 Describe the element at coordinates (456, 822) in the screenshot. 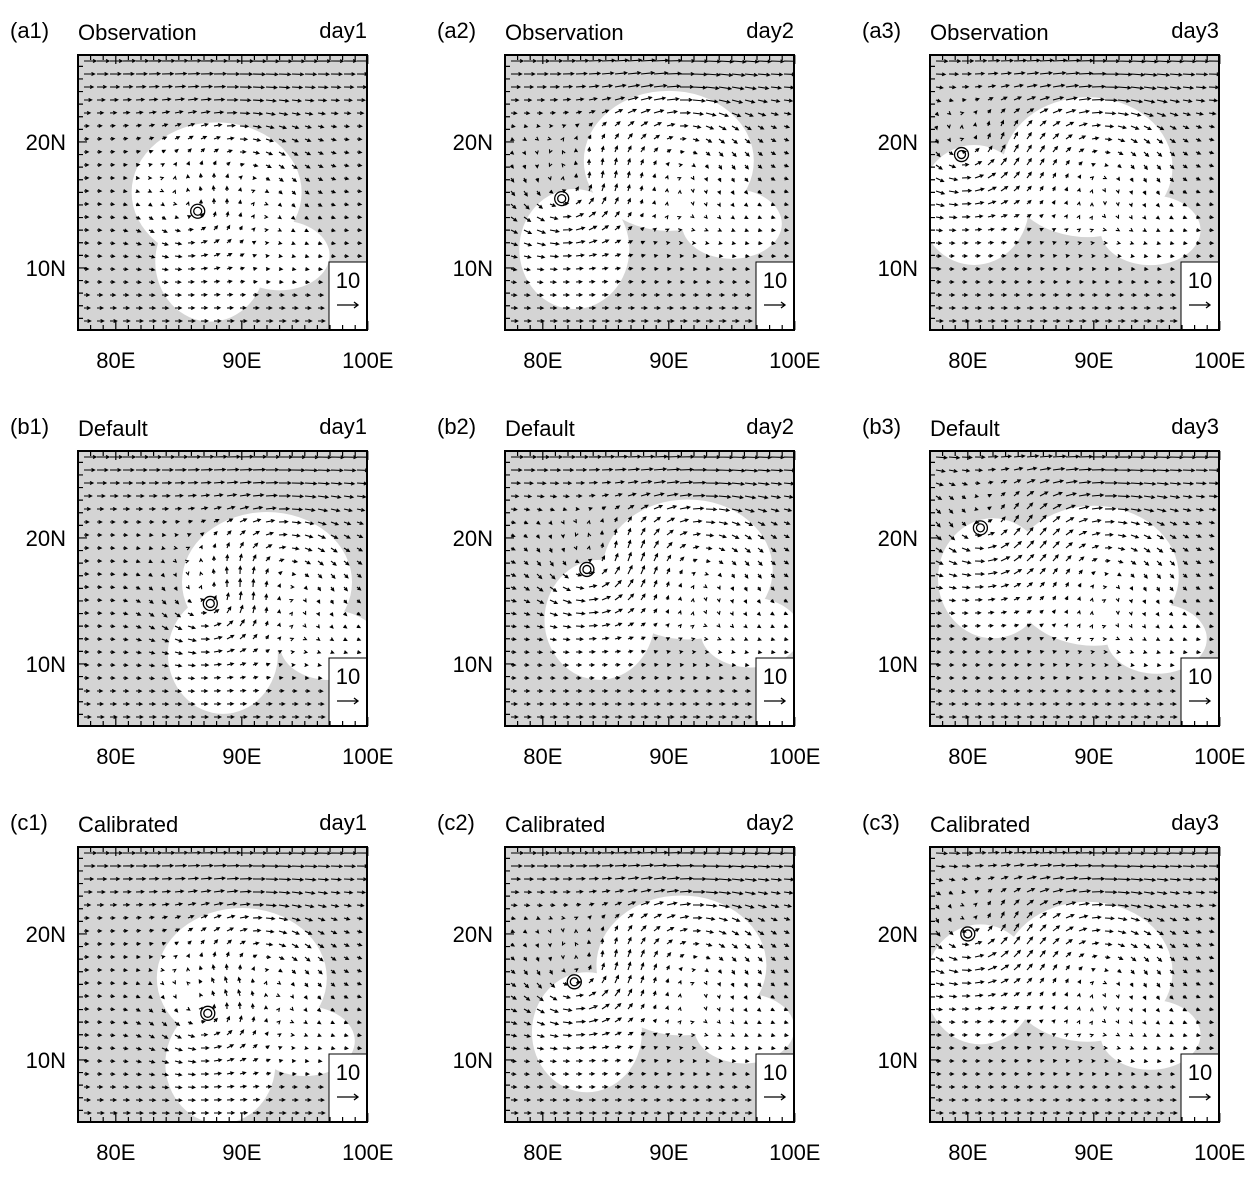

I see `panel-label: (c2)` at that location.